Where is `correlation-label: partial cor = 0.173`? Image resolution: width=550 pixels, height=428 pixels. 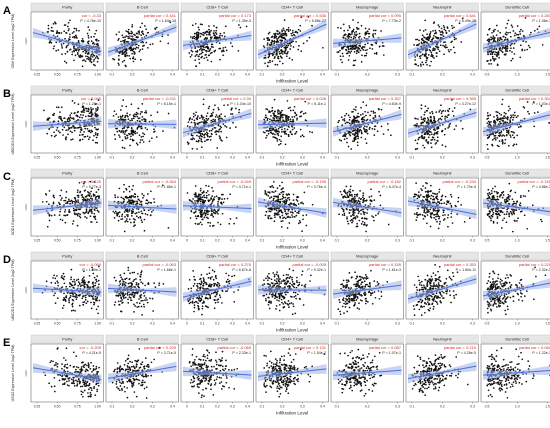 correlation-label: partial cor = 0.173 is located at coordinates (235, 15).